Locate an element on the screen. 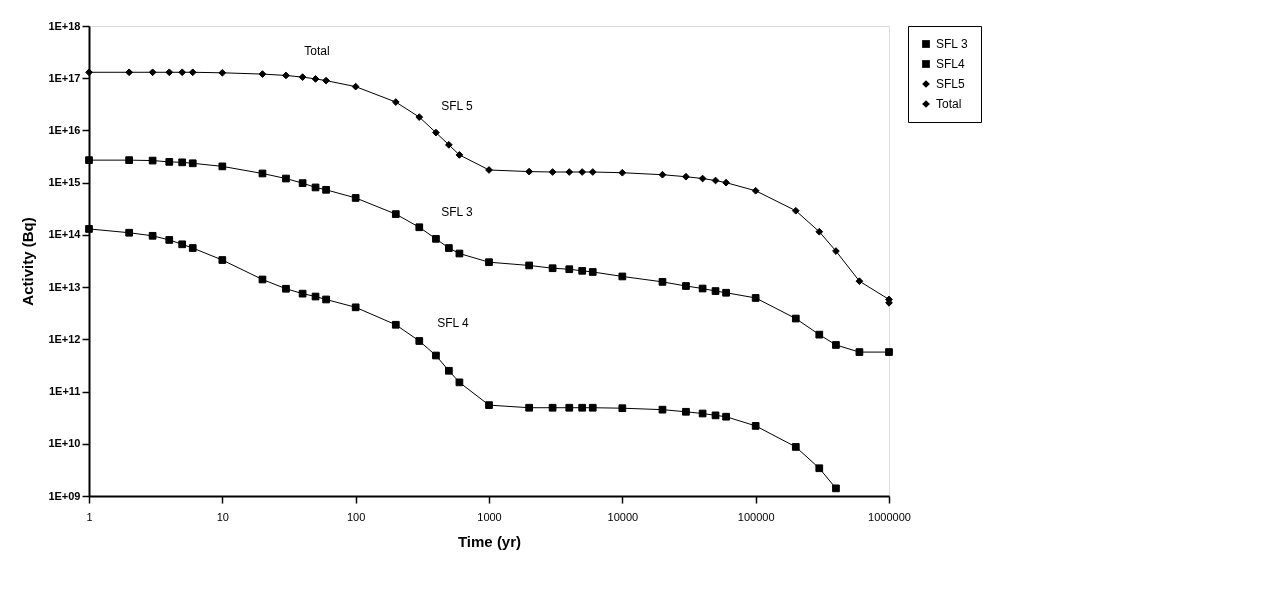 The image size is (1288, 592). annotation: Total is located at coordinates (317, 51).